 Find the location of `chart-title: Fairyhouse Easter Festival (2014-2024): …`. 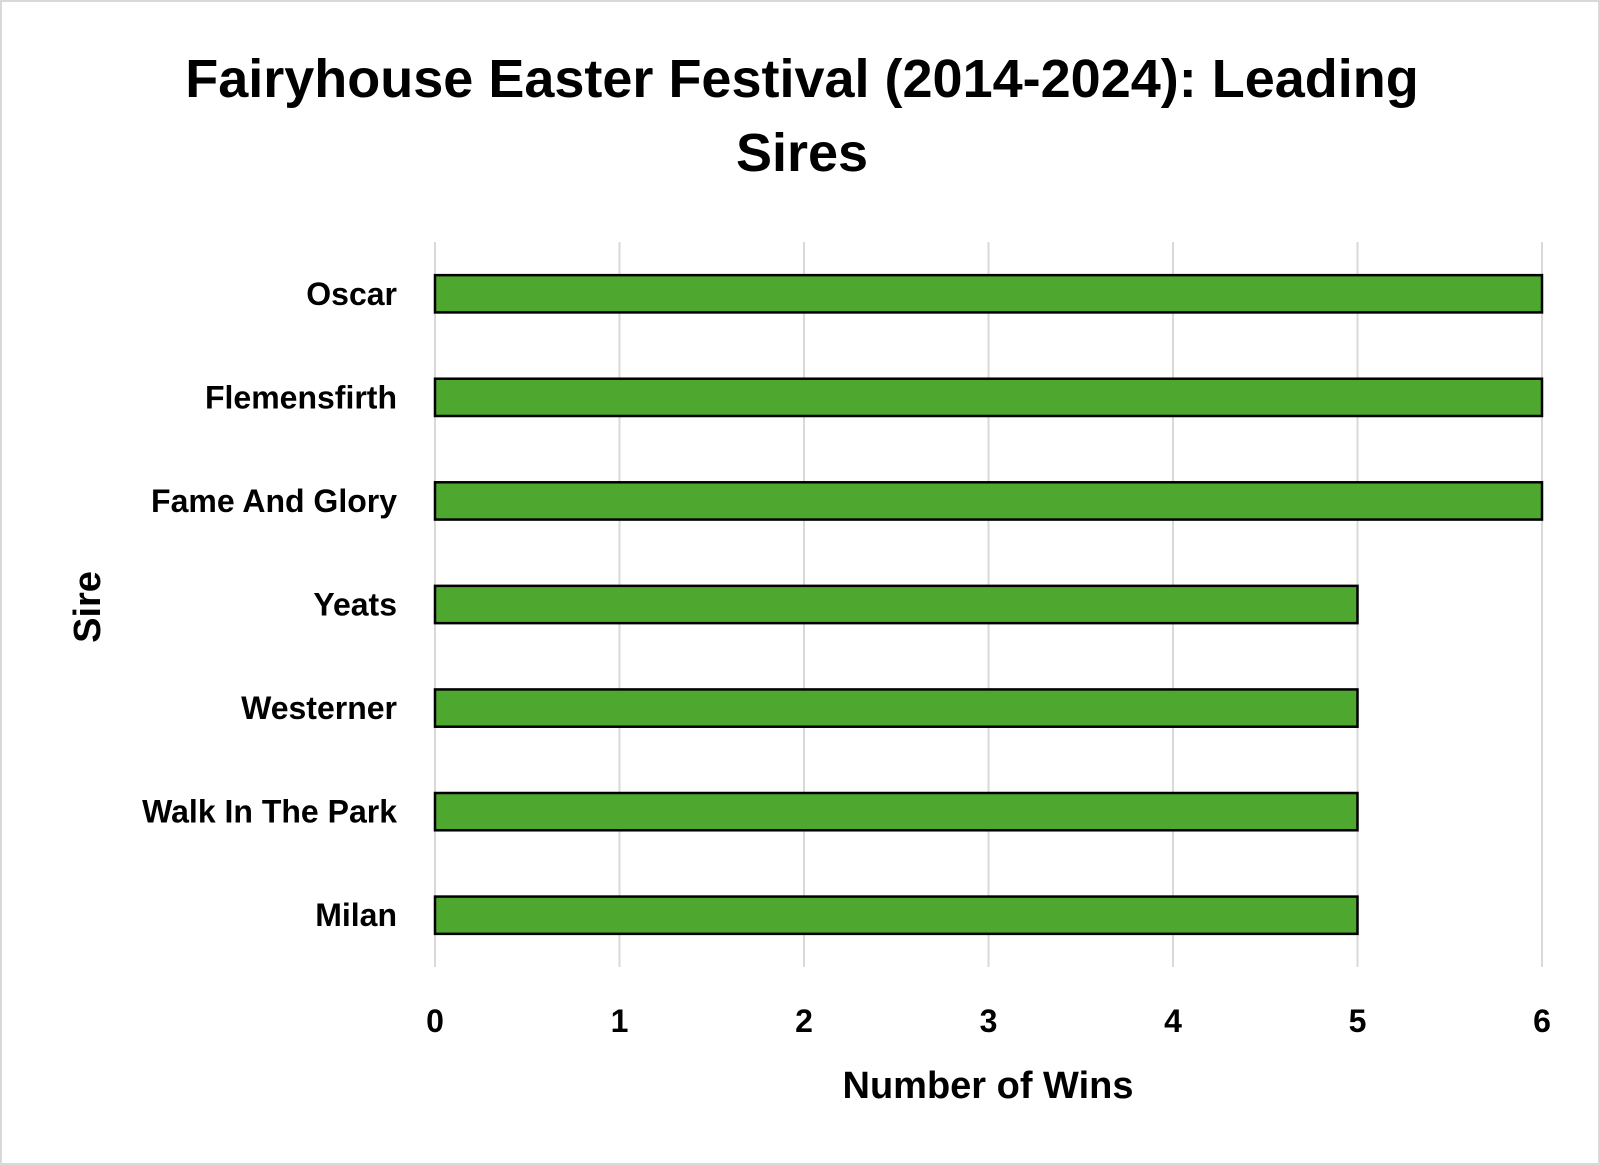

chart-title: Fairyhouse Easter Festival (2014-2024): … is located at coordinates (802, 116).